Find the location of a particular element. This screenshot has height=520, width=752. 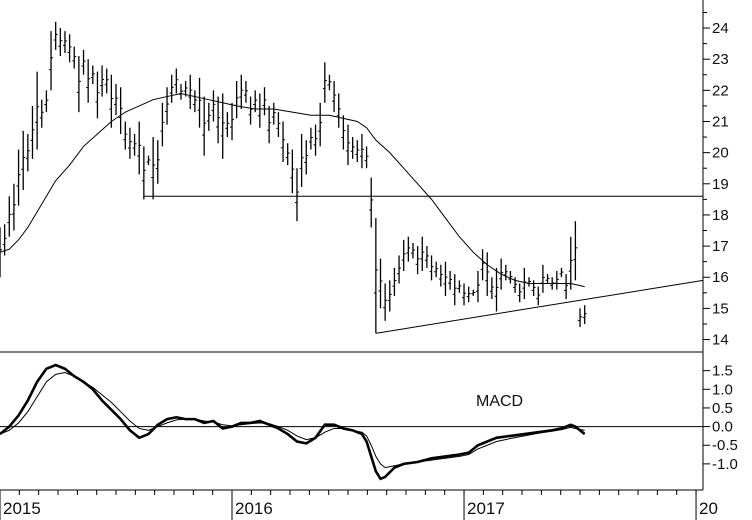

macd-y-tick-label: 1.0 is located at coordinates (722, 389).